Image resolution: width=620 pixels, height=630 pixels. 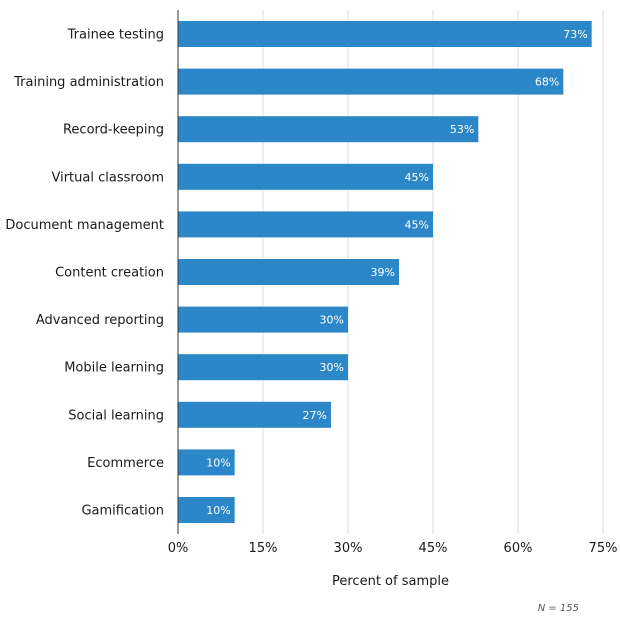 I want to click on sample-size-note: N = 155, so click(x=558, y=608).